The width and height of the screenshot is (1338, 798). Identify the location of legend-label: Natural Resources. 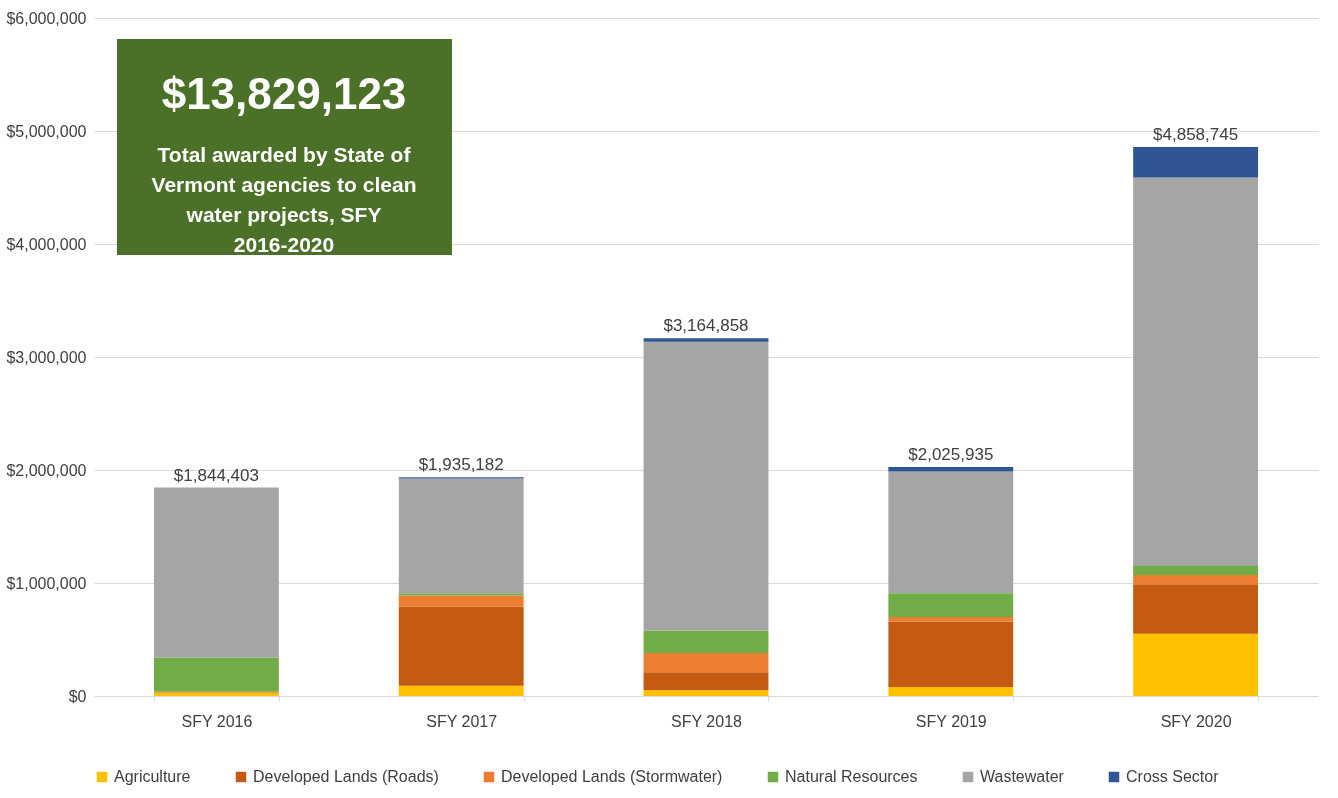
(851, 776).